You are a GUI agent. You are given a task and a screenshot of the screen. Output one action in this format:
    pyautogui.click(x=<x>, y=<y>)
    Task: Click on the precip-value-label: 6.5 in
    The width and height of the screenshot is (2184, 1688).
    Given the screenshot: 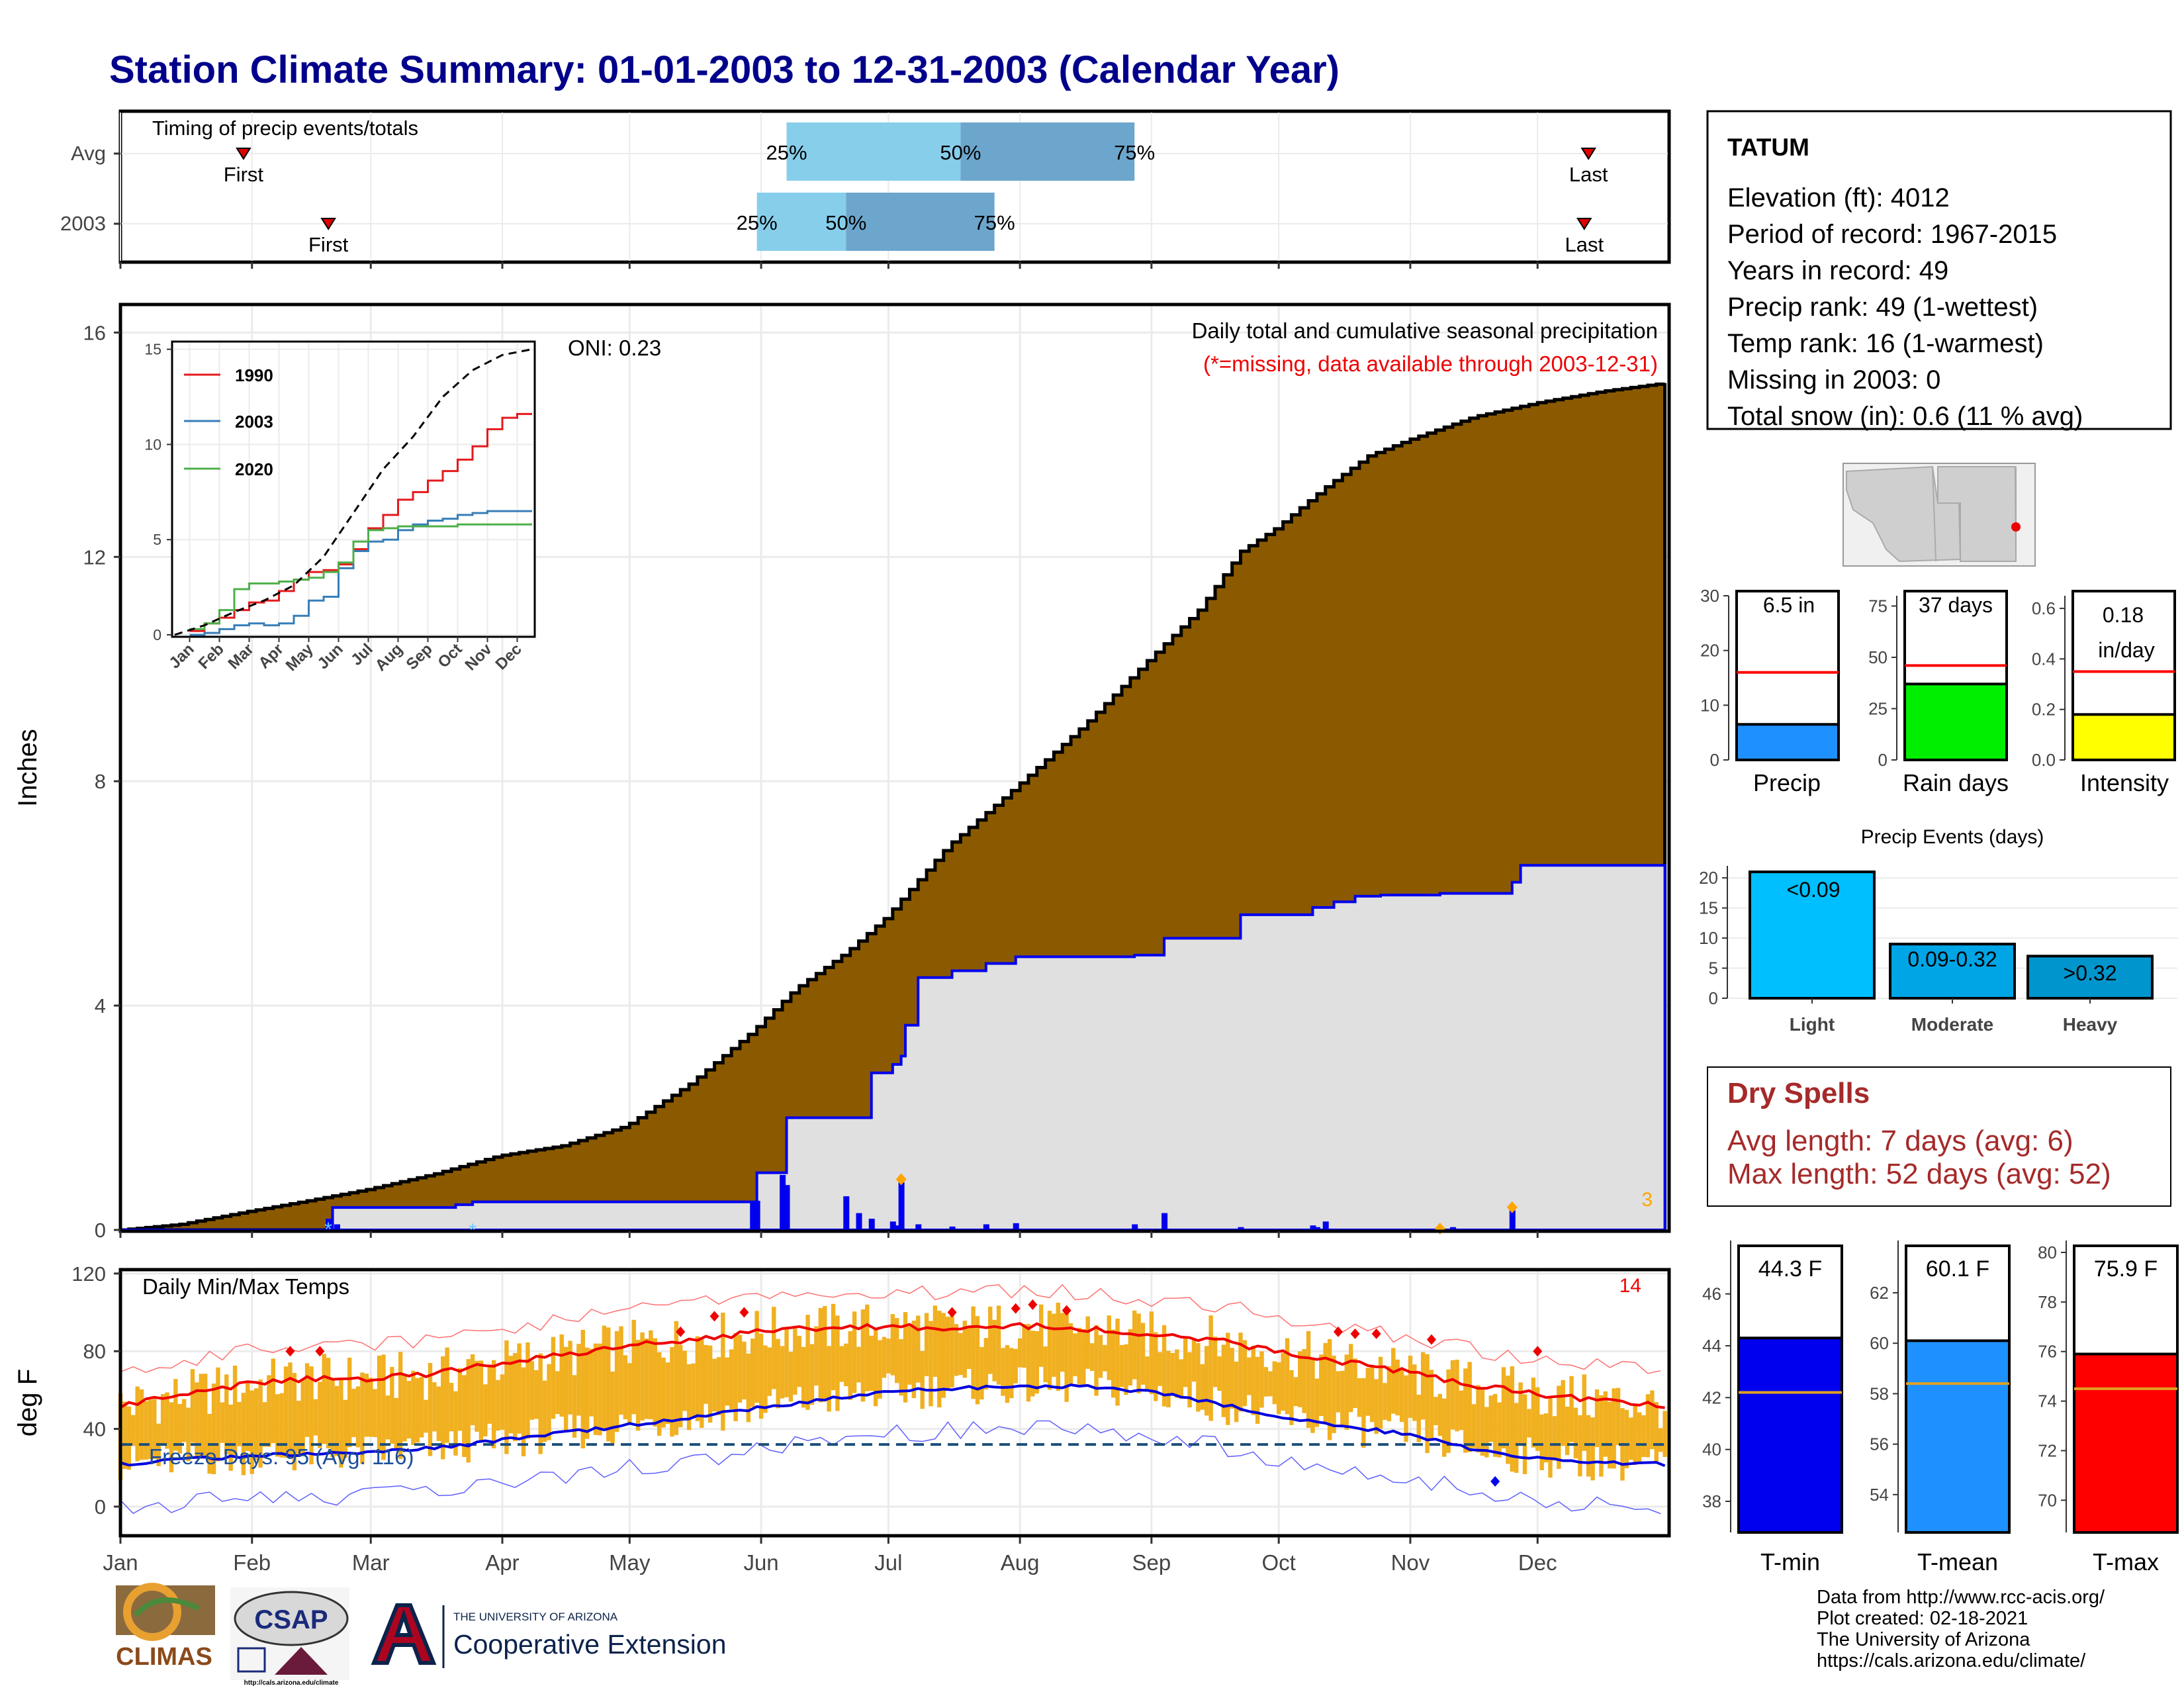 What is the action you would take?
    pyautogui.click(x=1789, y=605)
    